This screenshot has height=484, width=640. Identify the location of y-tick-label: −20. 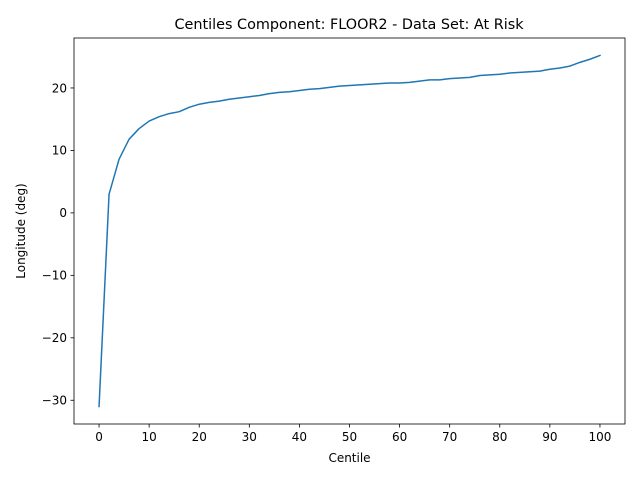
(54, 338).